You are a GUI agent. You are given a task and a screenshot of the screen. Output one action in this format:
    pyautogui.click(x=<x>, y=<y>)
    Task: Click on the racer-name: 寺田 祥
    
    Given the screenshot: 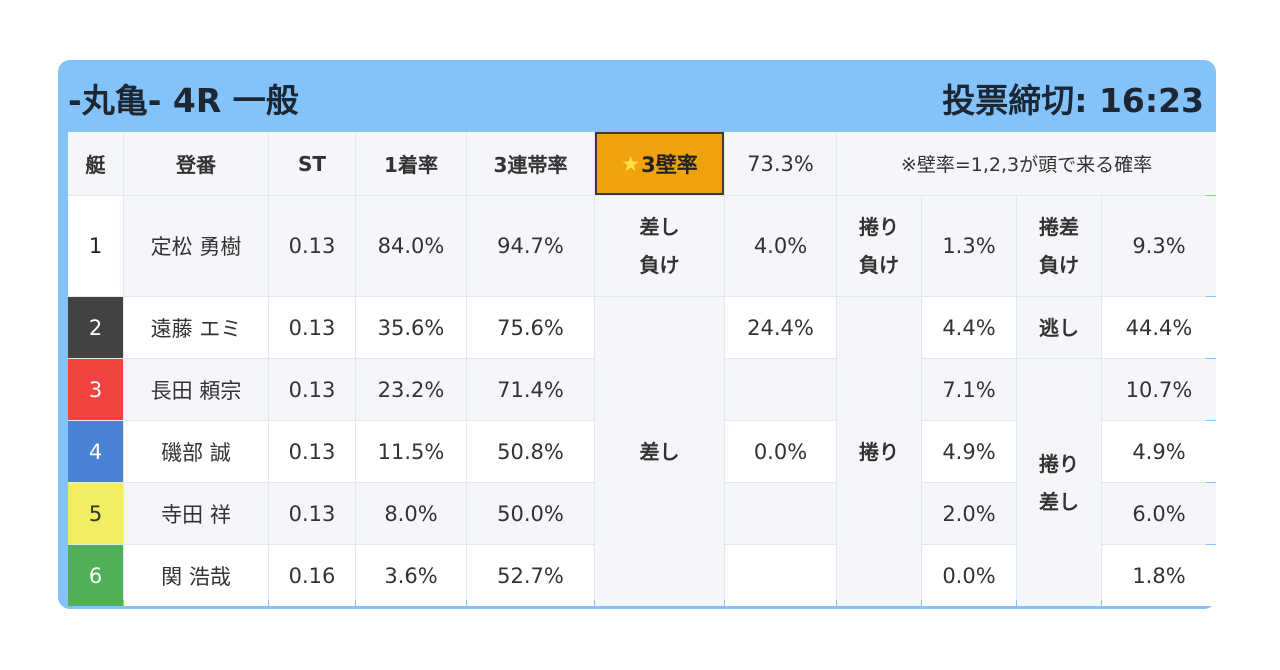 What is the action you would take?
    pyautogui.click(x=196, y=513)
    